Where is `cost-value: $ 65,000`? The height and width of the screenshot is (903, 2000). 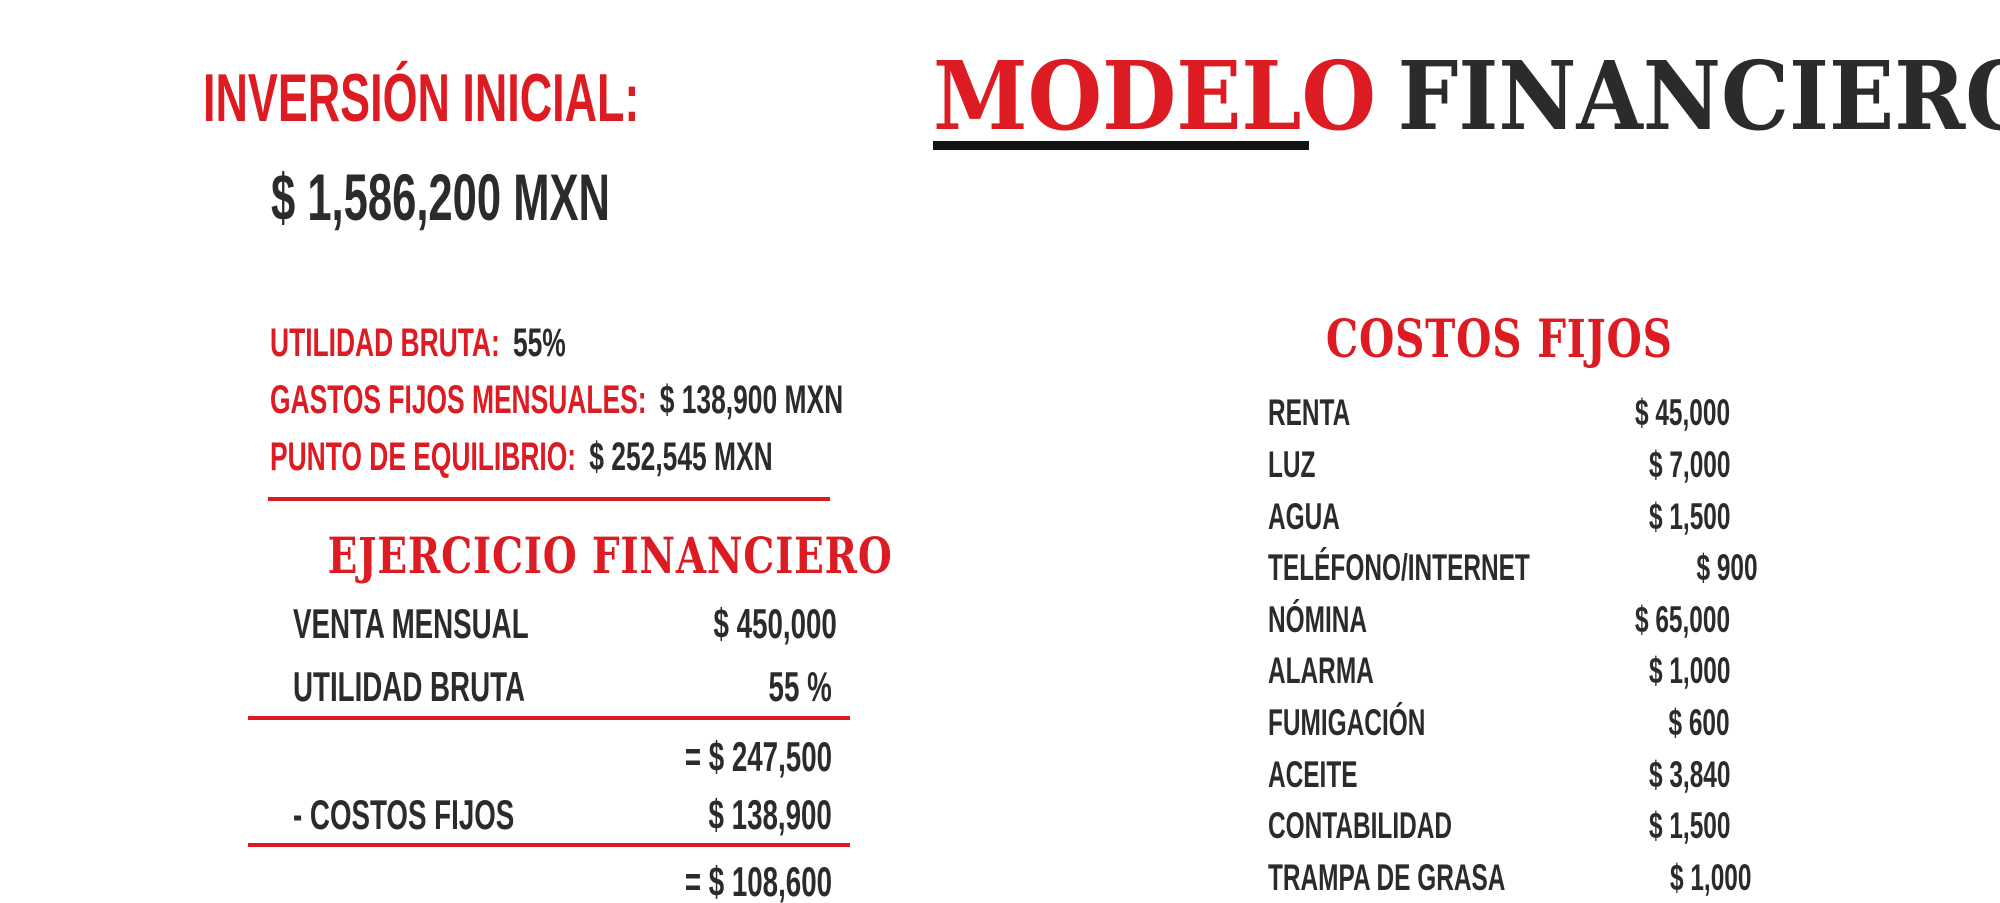 cost-value: $ 65,000 is located at coordinates (1682, 619).